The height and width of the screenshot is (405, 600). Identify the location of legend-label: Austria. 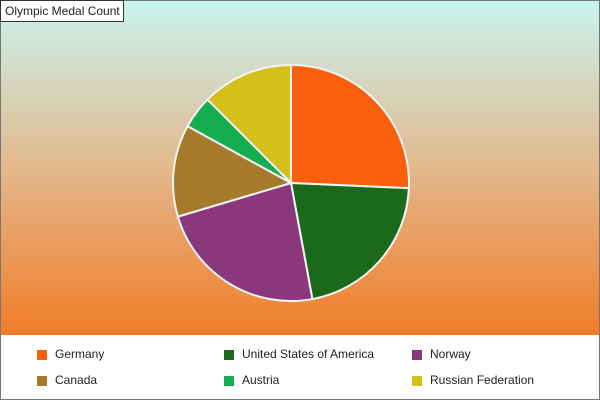
(261, 380).